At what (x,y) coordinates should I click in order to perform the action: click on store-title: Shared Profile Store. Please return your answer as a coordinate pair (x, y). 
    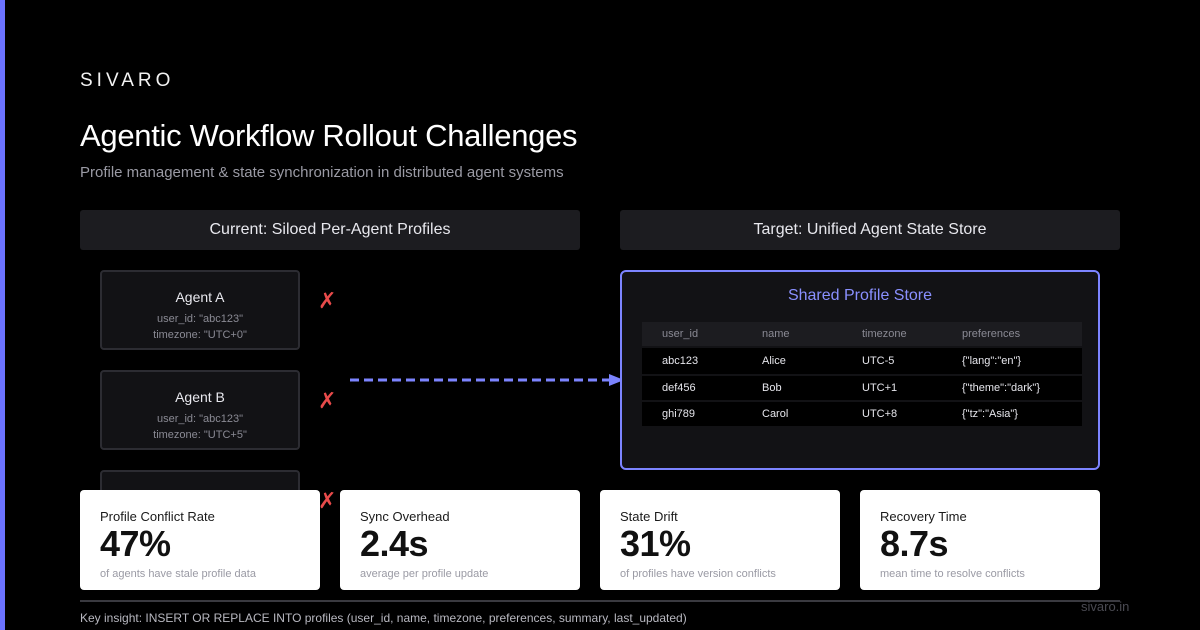
    Looking at the image, I should click on (860, 295).